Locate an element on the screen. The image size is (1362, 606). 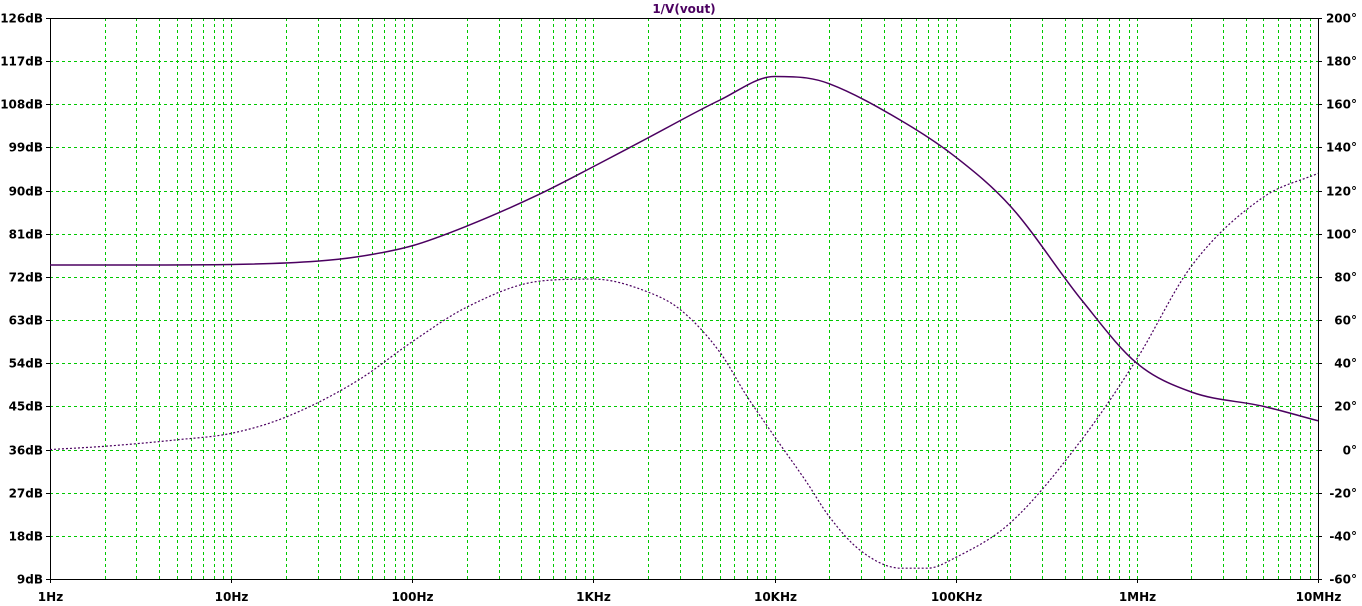
x-tick-label: 10KHz is located at coordinates (775, 597).